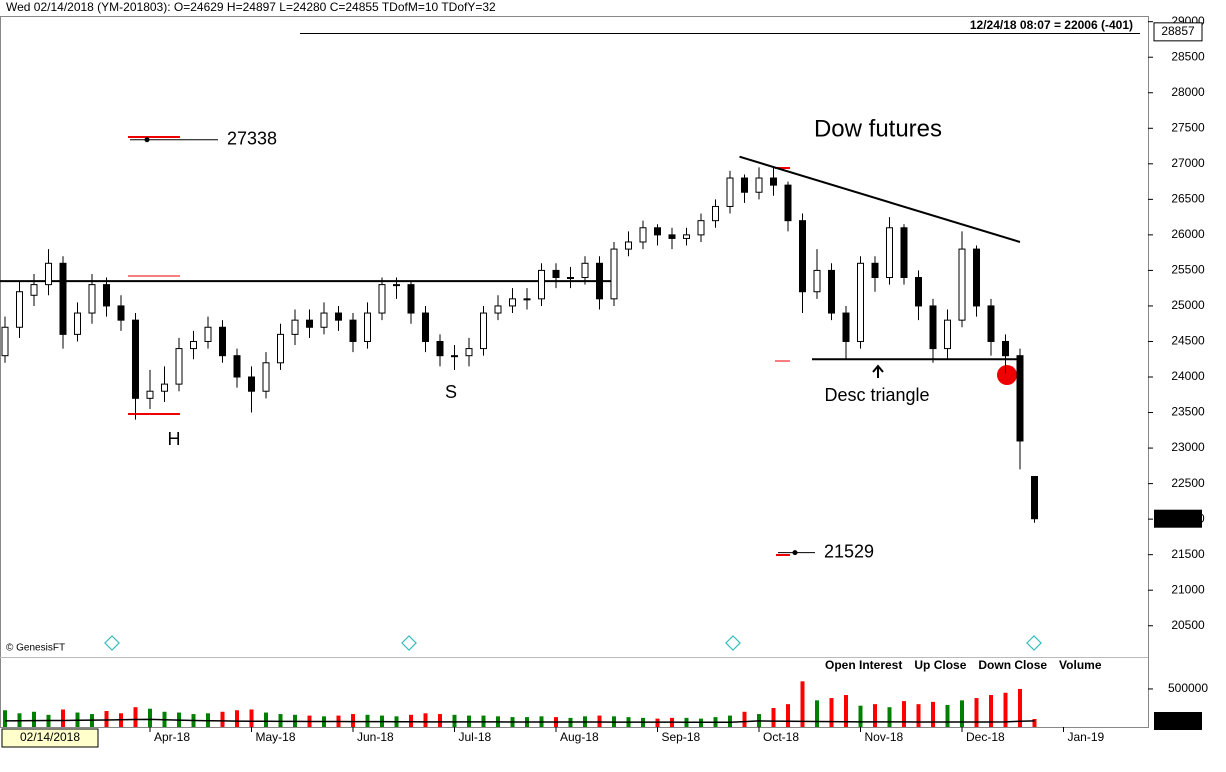 The height and width of the screenshot is (772, 1226). I want to click on last-volume: 104991, so click(1178, 720).